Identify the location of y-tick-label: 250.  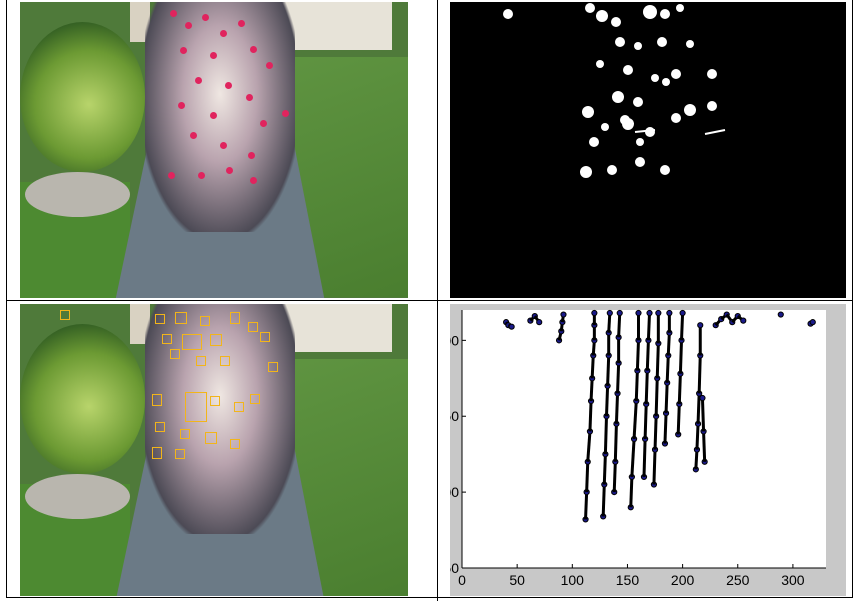
(454, 416).